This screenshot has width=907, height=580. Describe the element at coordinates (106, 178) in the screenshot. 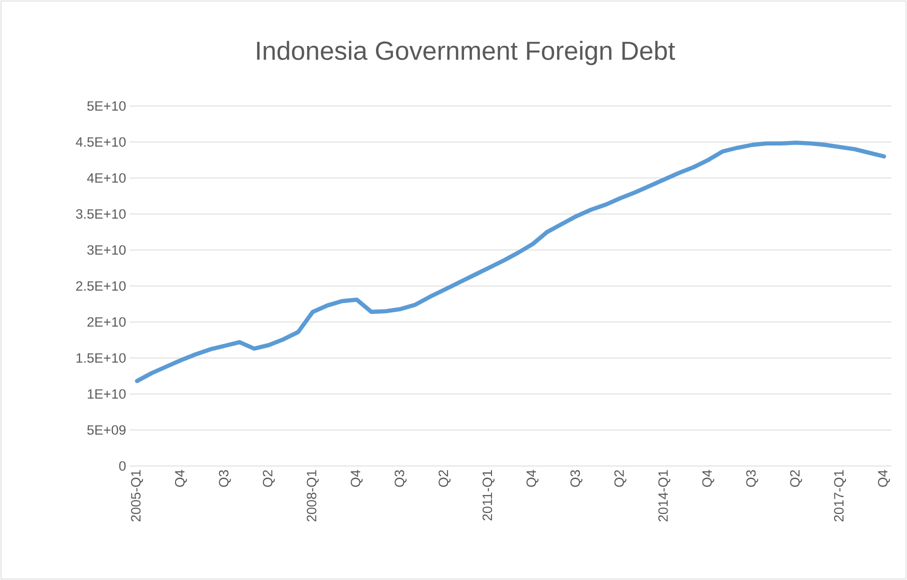

I see `y-tick-label: 4E+10` at that location.